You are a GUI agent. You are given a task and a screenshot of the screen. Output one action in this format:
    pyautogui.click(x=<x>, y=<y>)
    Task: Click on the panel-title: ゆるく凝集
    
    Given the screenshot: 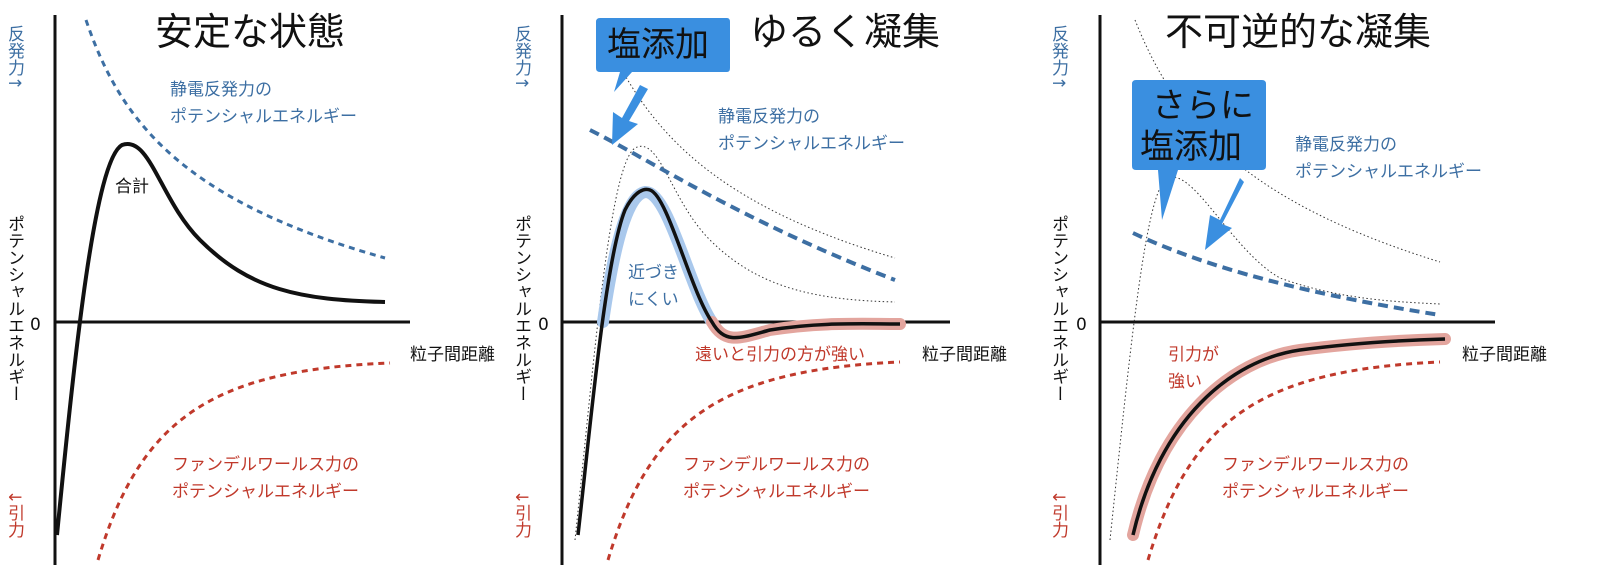 What is the action you would take?
    pyautogui.click(x=845, y=32)
    